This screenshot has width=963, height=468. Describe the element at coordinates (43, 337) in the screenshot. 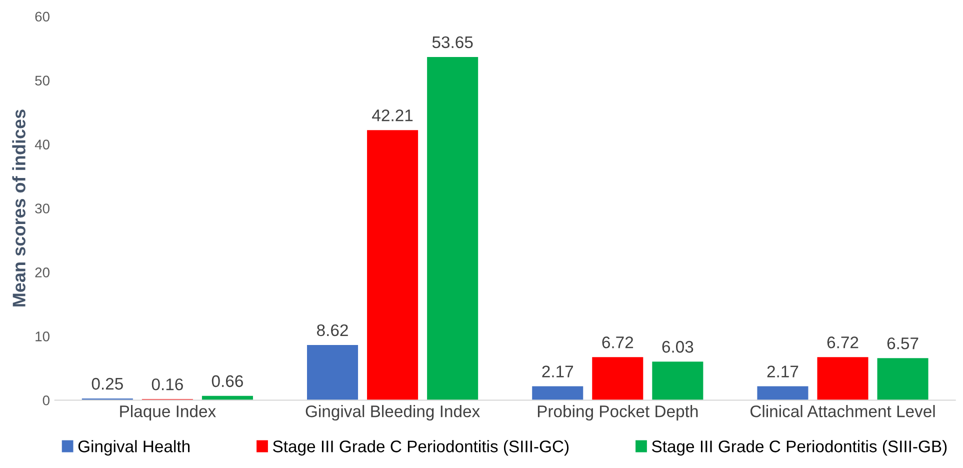

I see `y-tick-label: 10` at that location.